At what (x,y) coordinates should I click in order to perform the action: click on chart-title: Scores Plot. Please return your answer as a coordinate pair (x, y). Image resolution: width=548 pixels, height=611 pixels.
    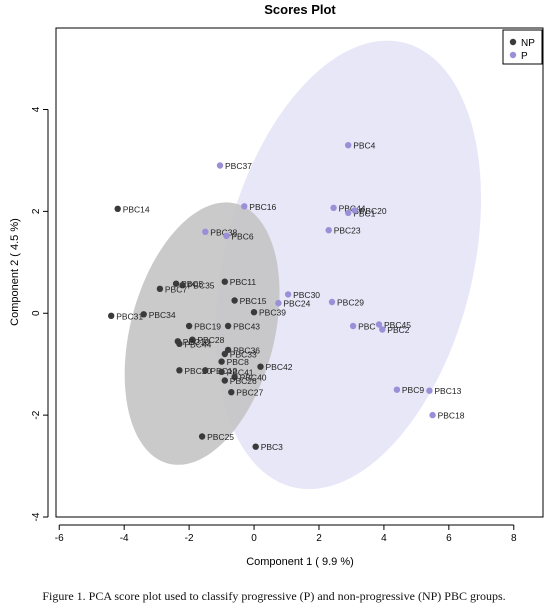
    Looking at the image, I should click on (300, 9).